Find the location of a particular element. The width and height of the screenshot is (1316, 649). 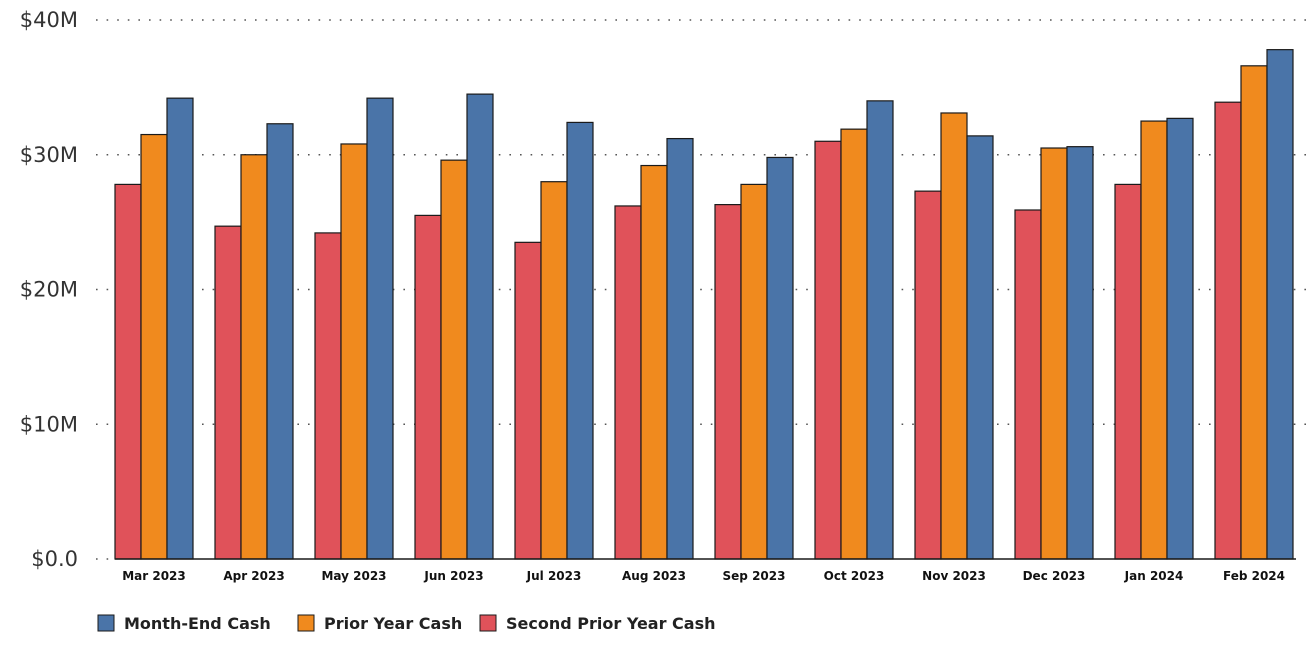

bar-month-end-cash-may-2023 is located at coordinates (380, 328).